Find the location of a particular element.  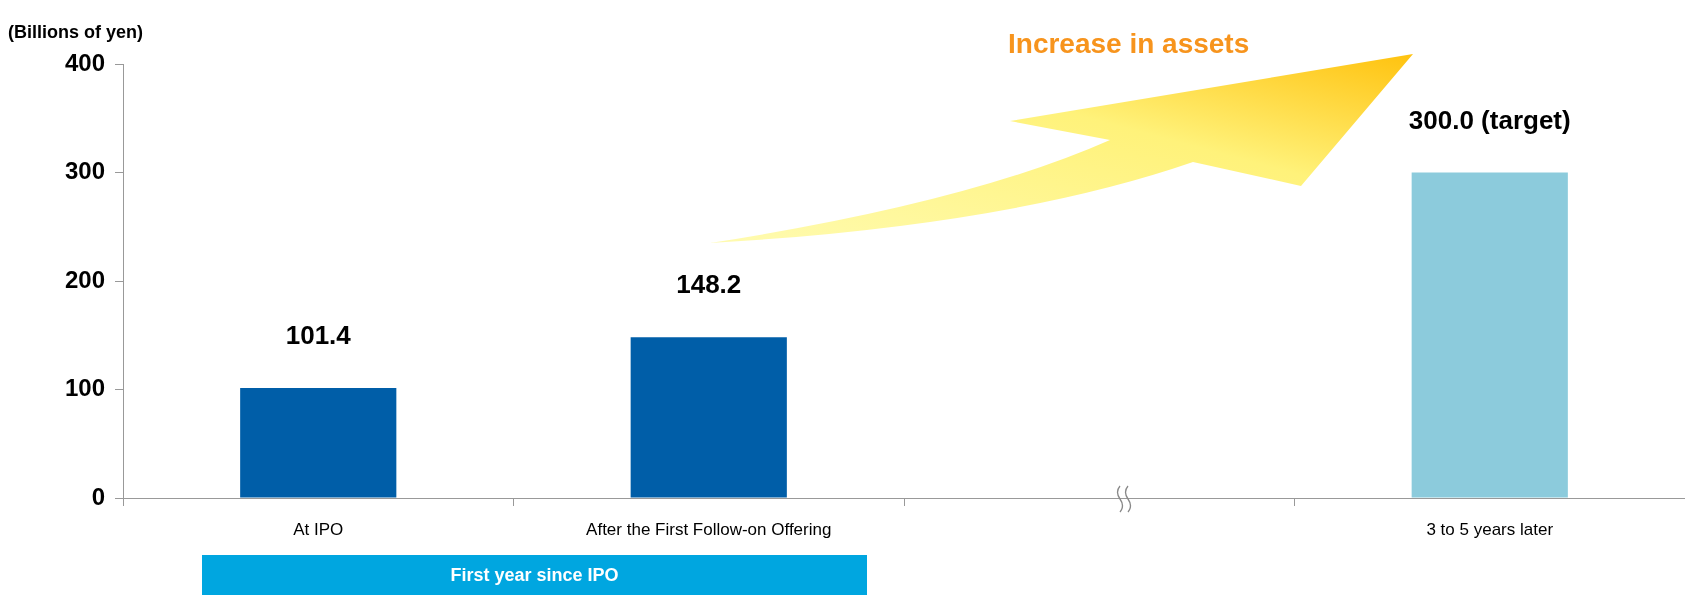

data-label: 101.4 is located at coordinates (318, 335).